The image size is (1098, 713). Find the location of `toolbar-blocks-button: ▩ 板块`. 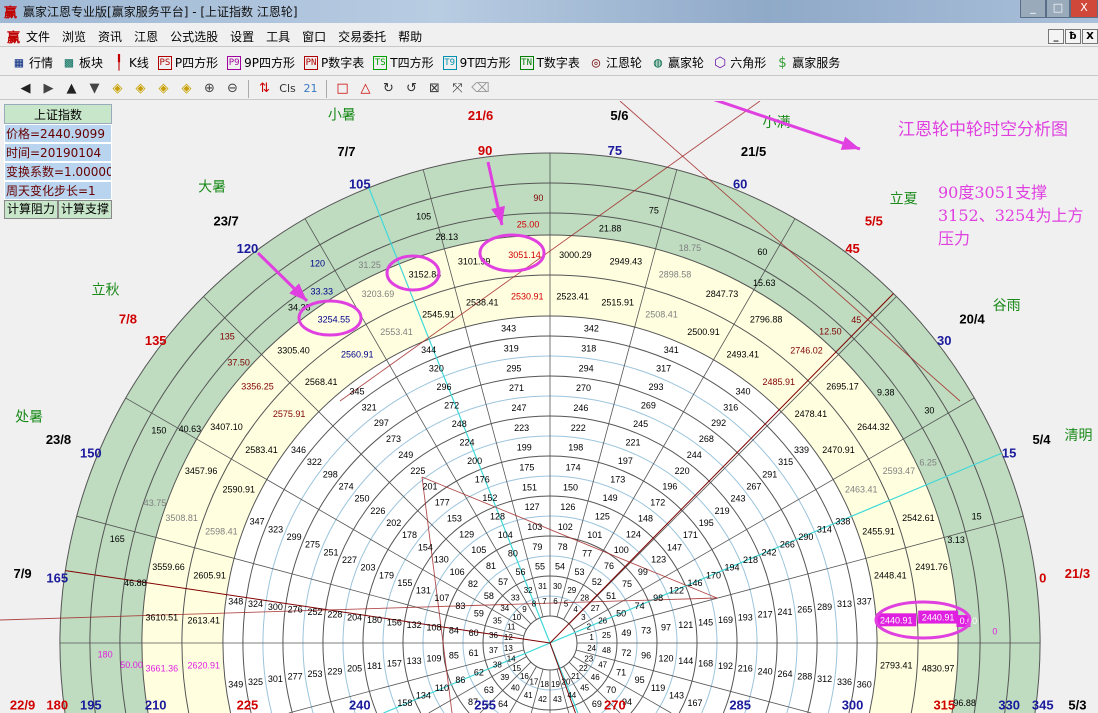

toolbar-blocks-button: ▩ 板块 is located at coordinates (82, 62).